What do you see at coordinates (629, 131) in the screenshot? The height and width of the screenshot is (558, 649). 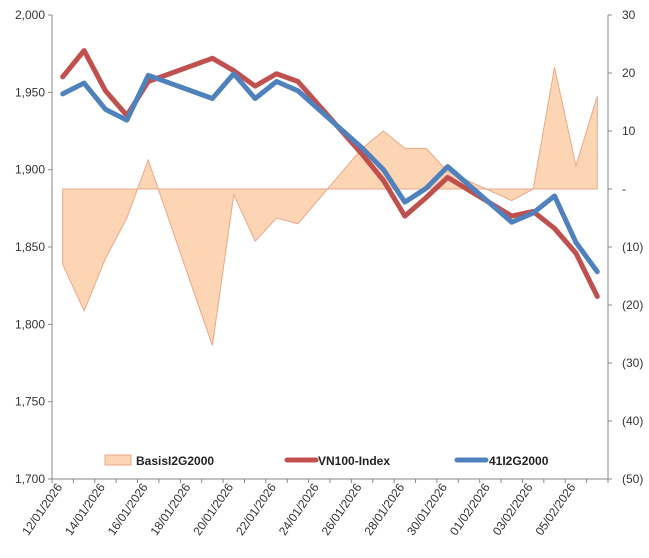 I see `y2-tick-label: 10` at bounding box center [629, 131].